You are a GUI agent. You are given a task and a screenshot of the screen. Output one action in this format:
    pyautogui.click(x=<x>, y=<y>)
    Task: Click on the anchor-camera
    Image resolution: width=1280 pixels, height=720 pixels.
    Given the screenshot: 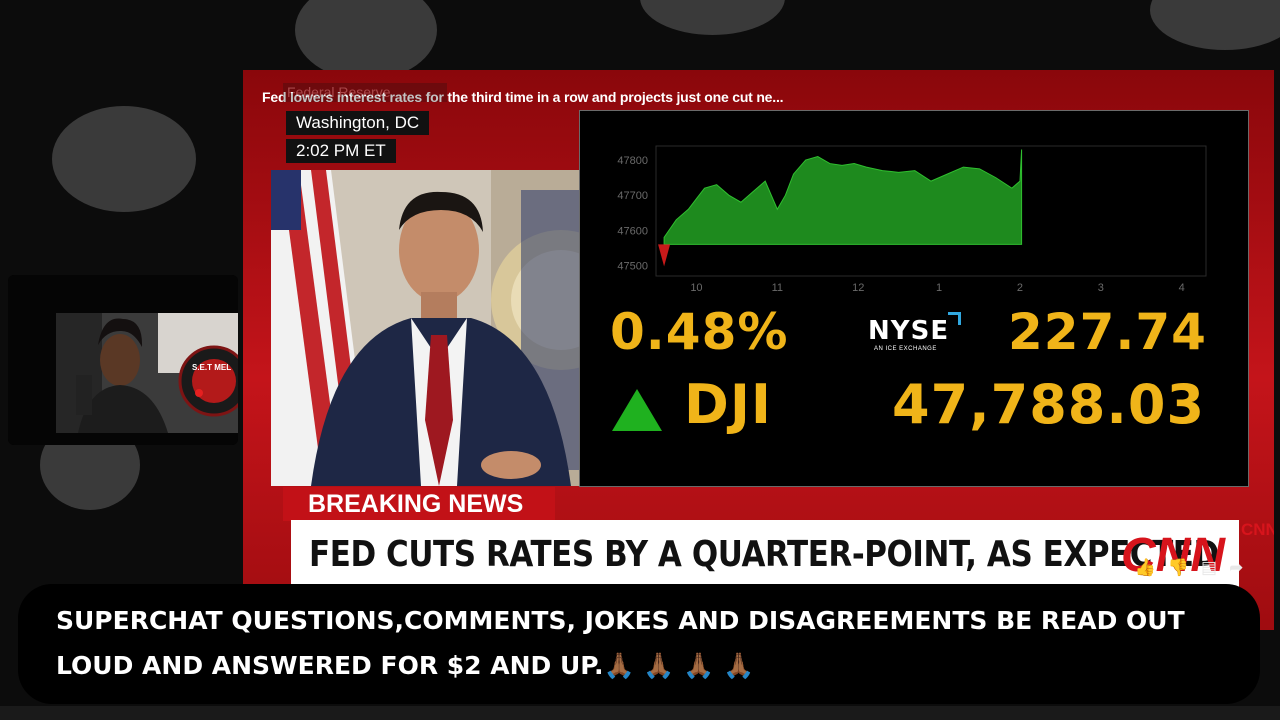 What is the action you would take?
    pyautogui.click(x=425, y=328)
    